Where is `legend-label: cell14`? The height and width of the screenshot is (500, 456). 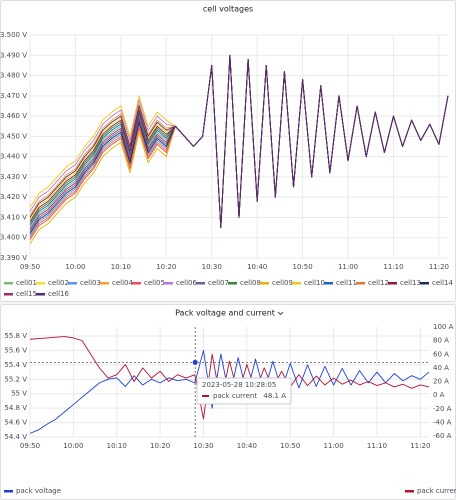
legend-label: cell14 is located at coordinates (442, 283).